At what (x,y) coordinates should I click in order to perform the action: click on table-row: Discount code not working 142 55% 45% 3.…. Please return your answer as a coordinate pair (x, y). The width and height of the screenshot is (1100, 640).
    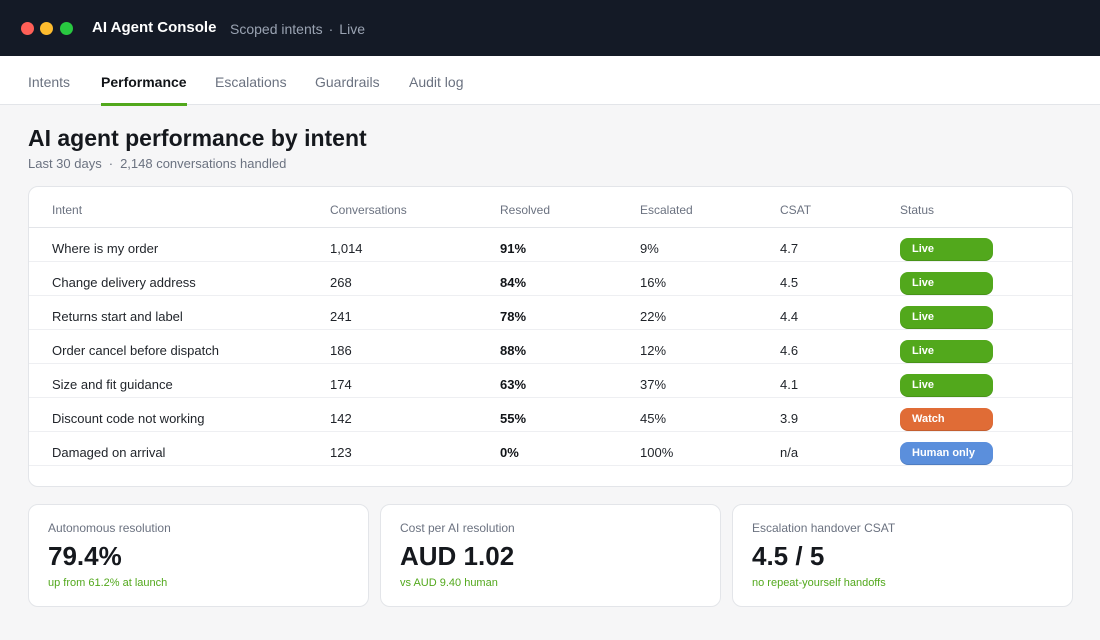
    Looking at the image, I should click on (550, 415).